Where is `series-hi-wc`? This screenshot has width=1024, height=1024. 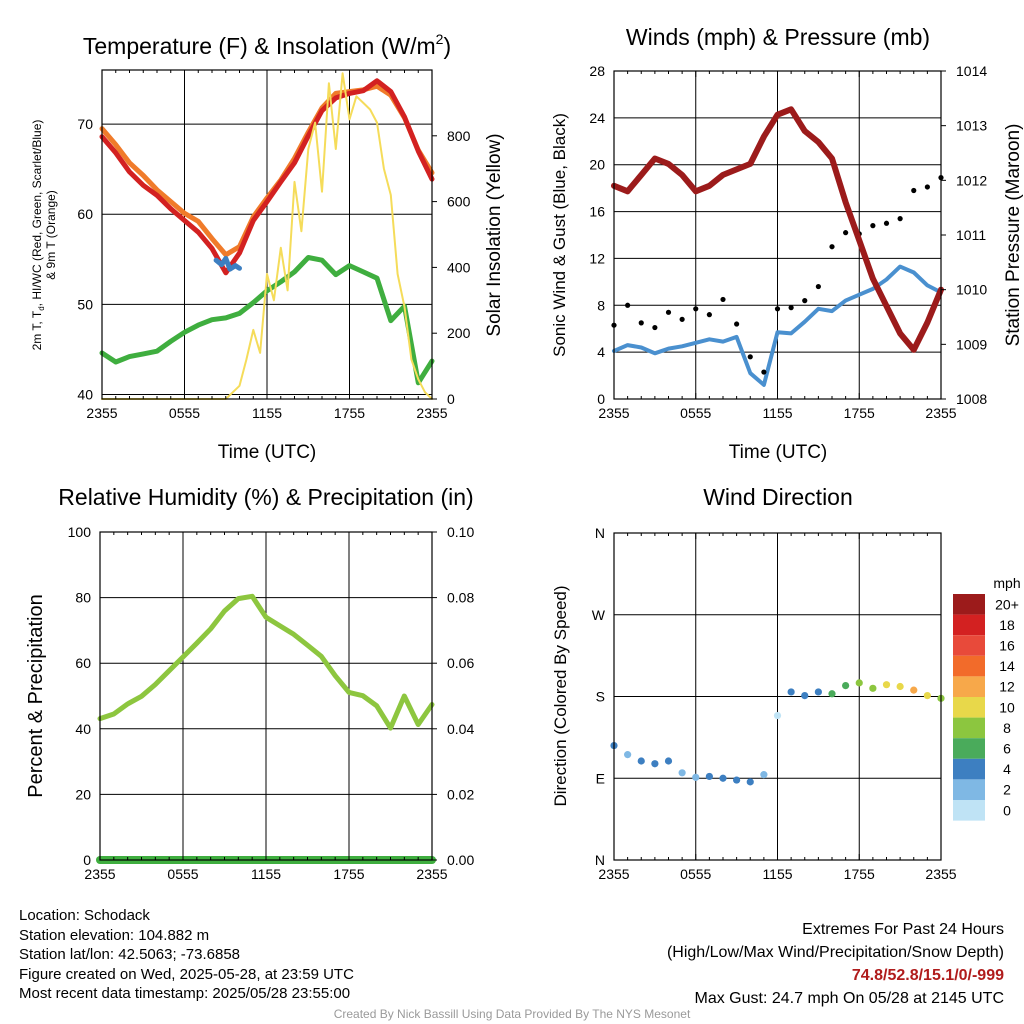
series-hi-wc is located at coordinates (227, 263).